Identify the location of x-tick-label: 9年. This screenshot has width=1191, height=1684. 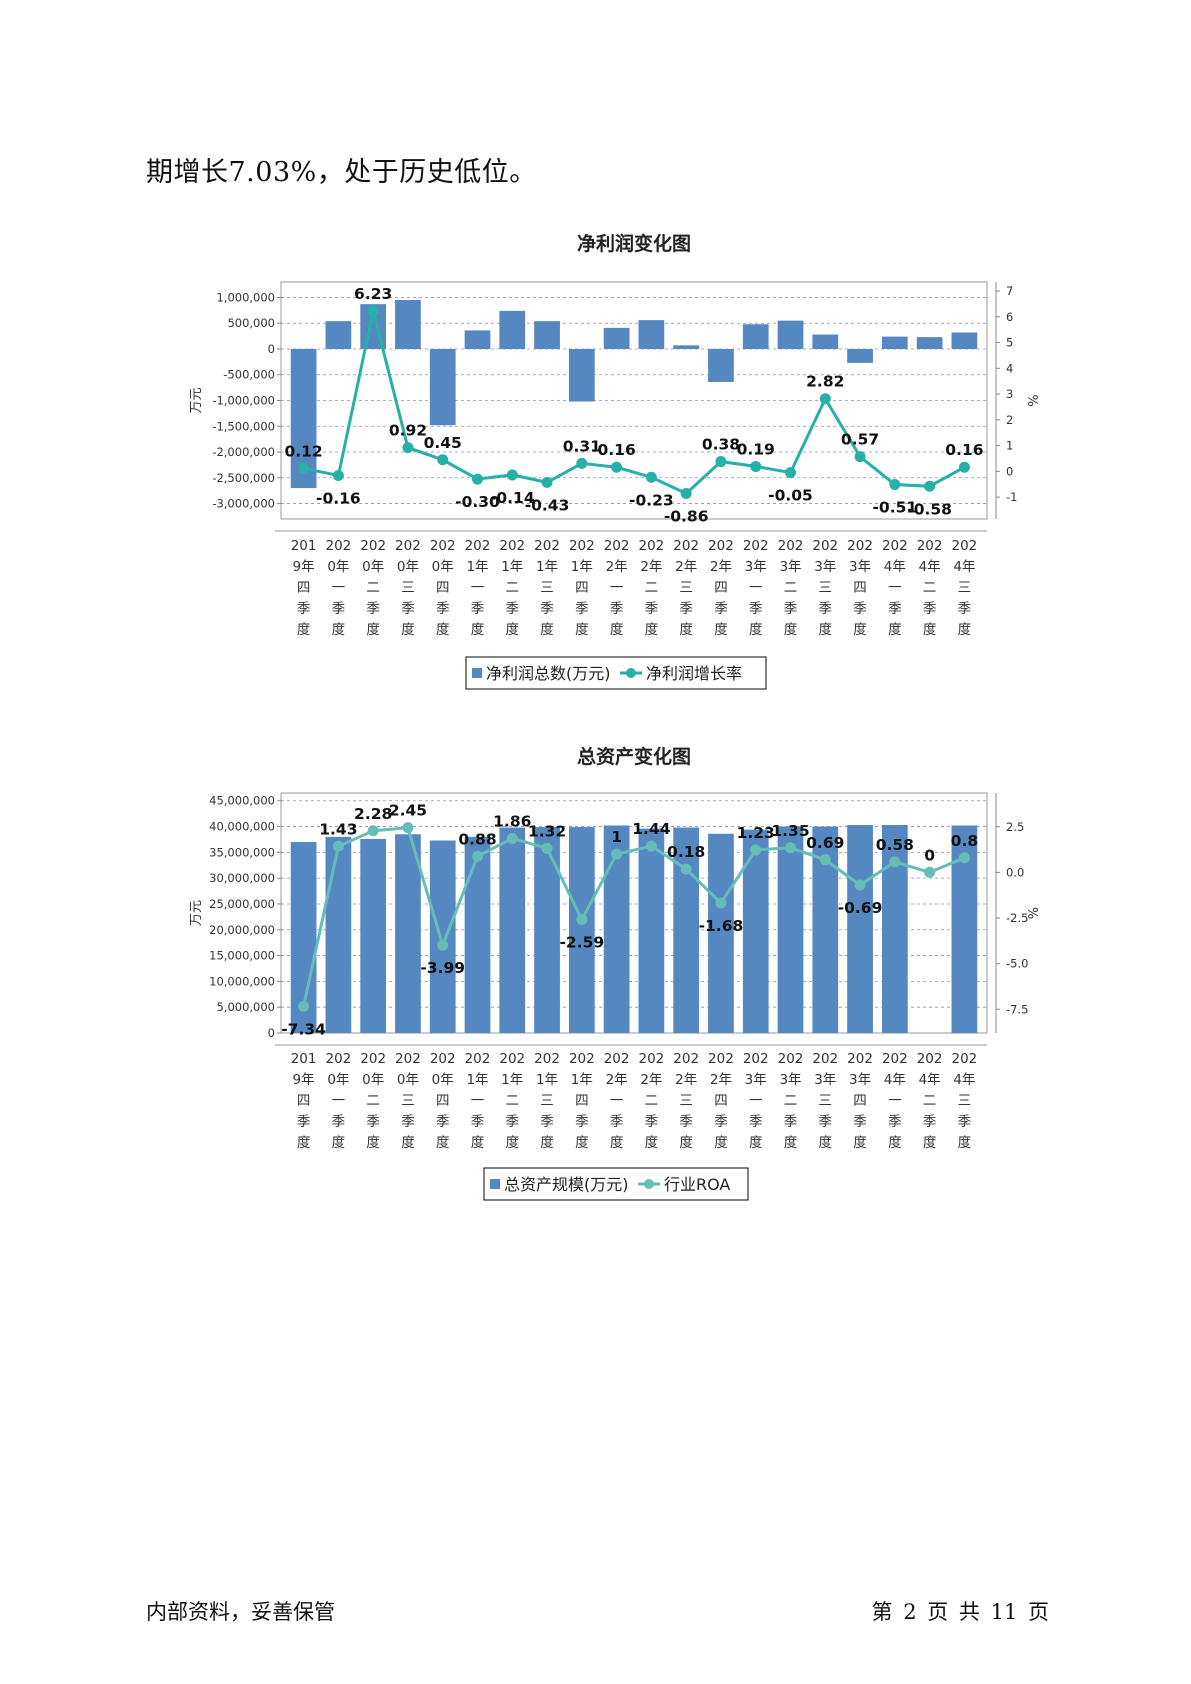
(304, 1080).